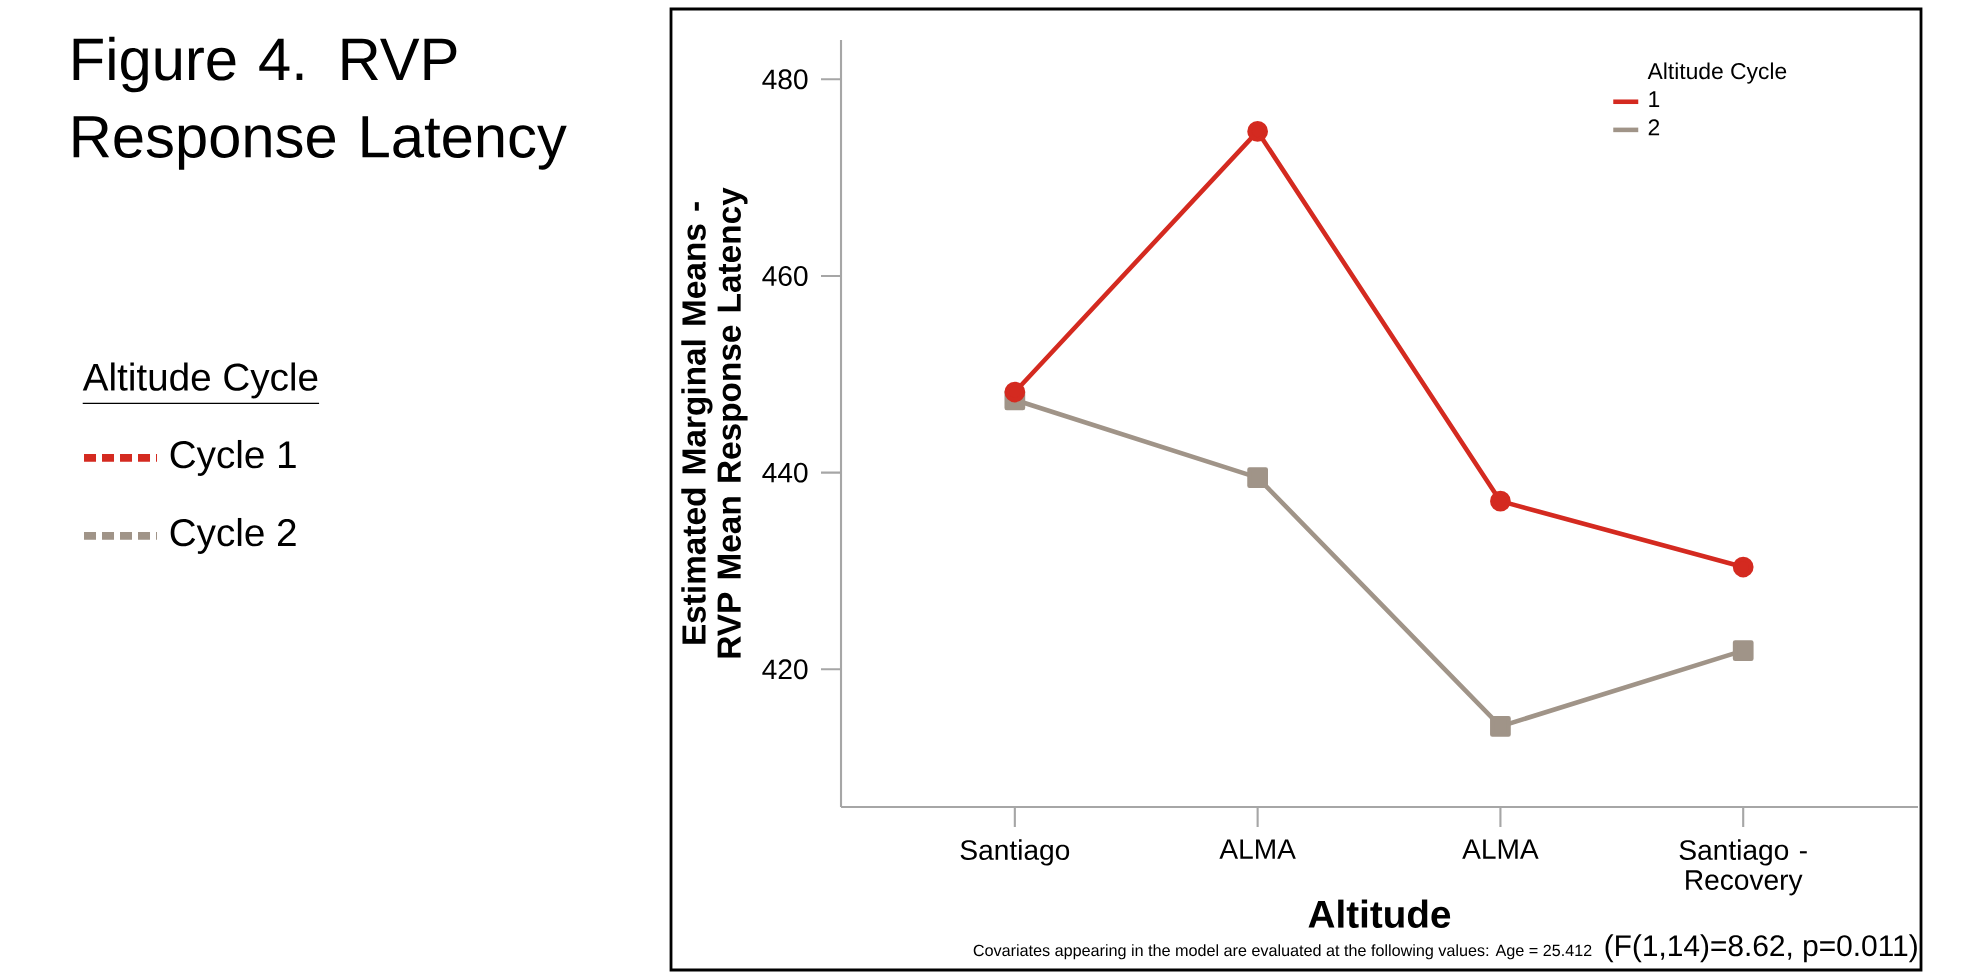 The image size is (1962, 974). Describe the element at coordinates (785, 276) in the screenshot. I see `y-tick-label: 460` at that location.